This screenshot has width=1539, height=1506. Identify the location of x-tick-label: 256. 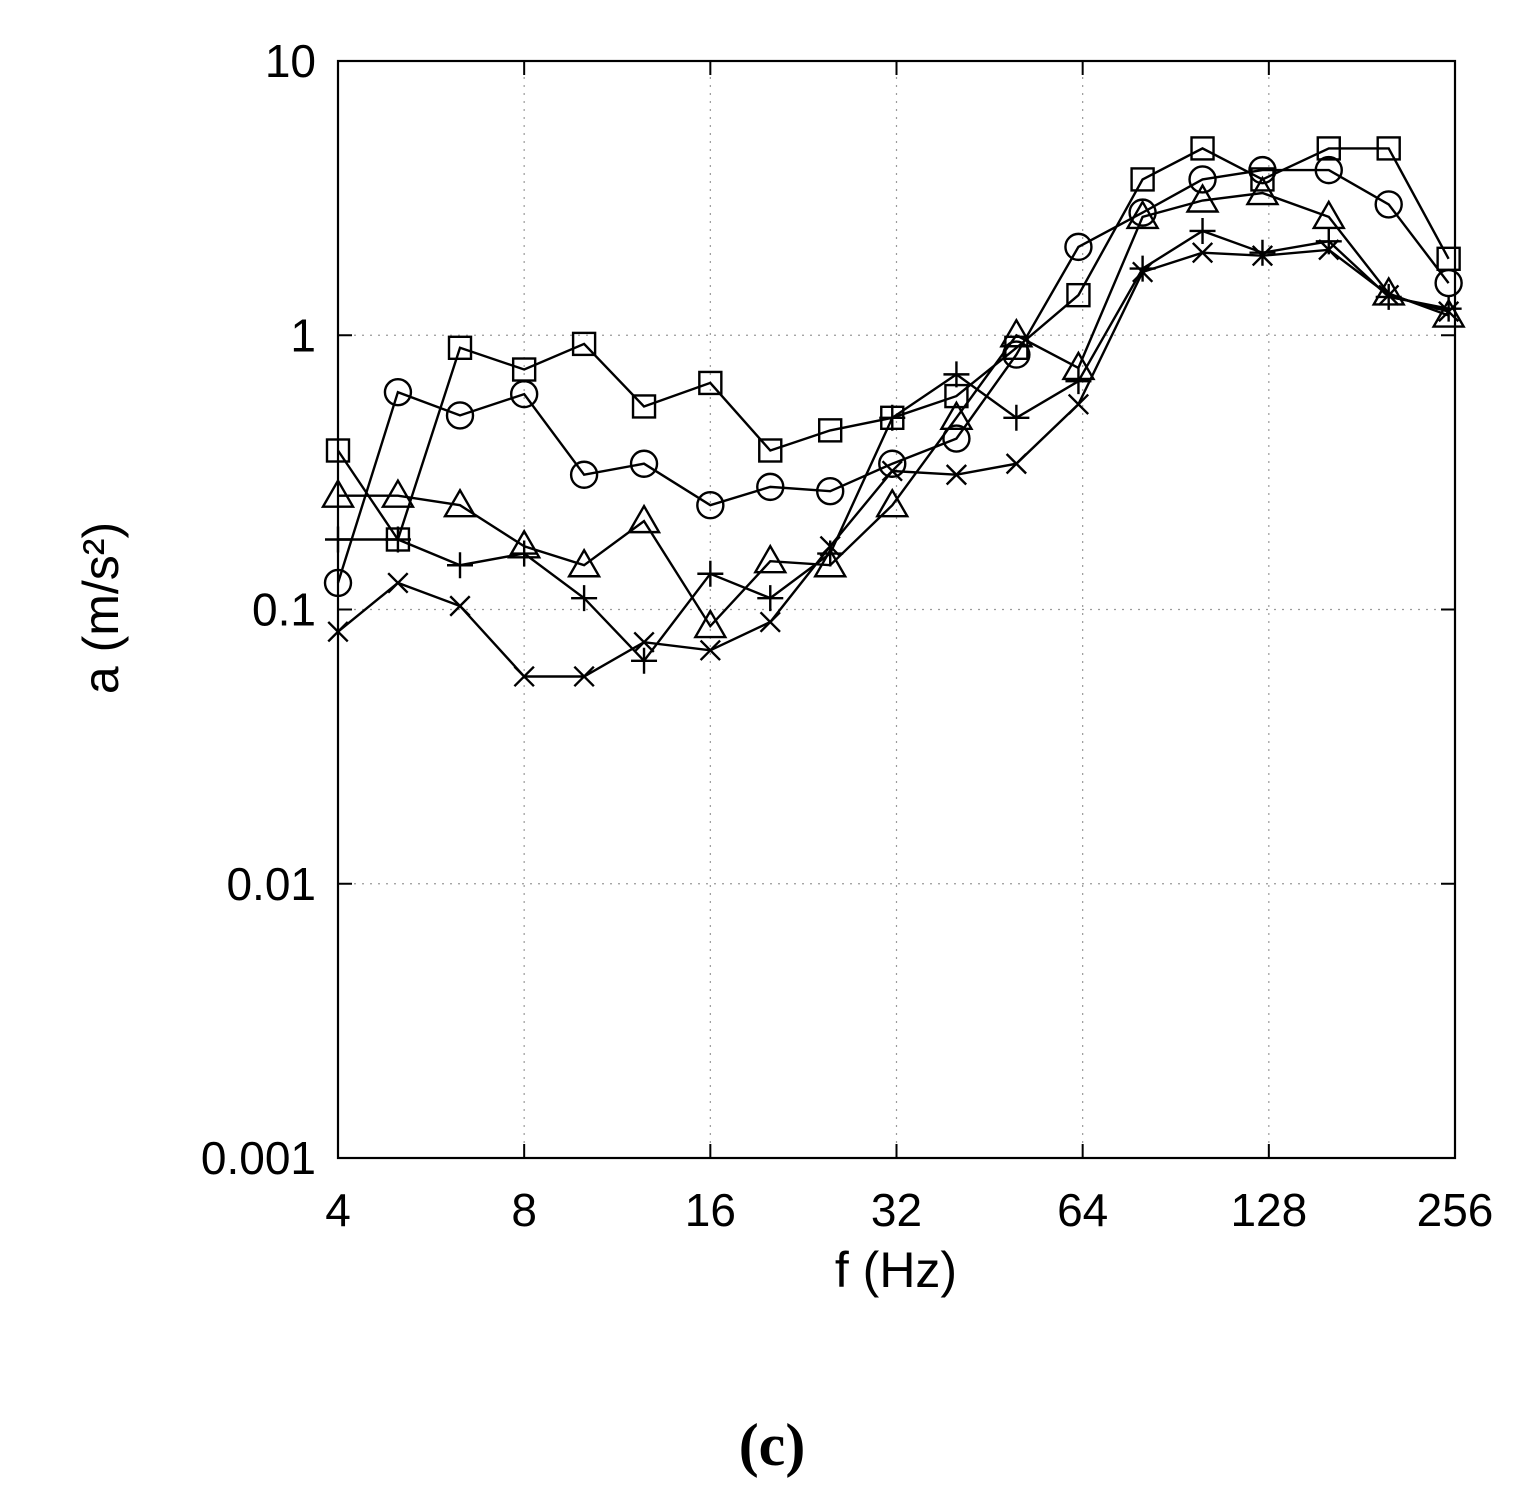
(1455, 1210).